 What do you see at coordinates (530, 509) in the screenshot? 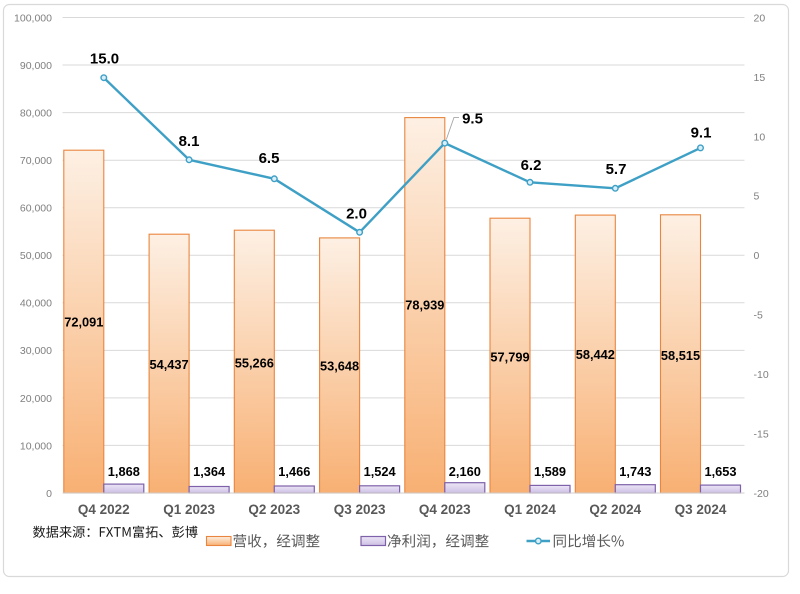
I see `svg-text: Q1 2024` at bounding box center [530, 509].